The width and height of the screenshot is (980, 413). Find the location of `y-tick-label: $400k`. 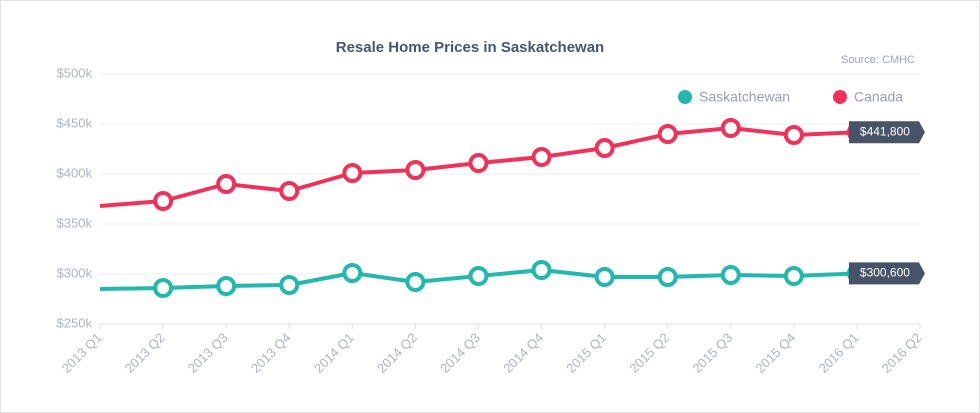

y-tick-label: $400k is located at coordinates (75, 172).